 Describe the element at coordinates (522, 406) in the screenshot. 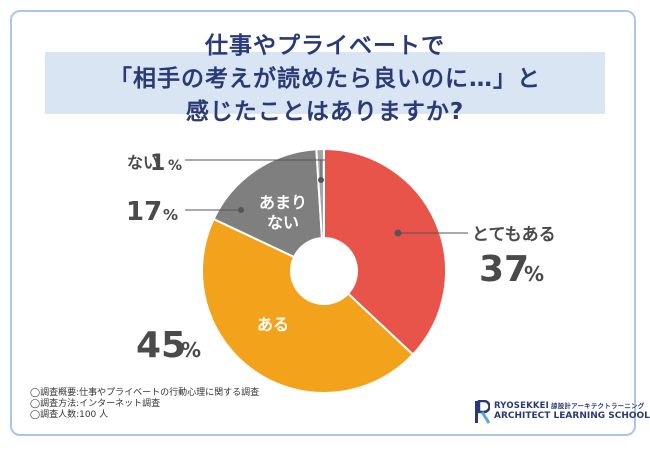

I see `logo-name: RYOSEKKEI` at that location.